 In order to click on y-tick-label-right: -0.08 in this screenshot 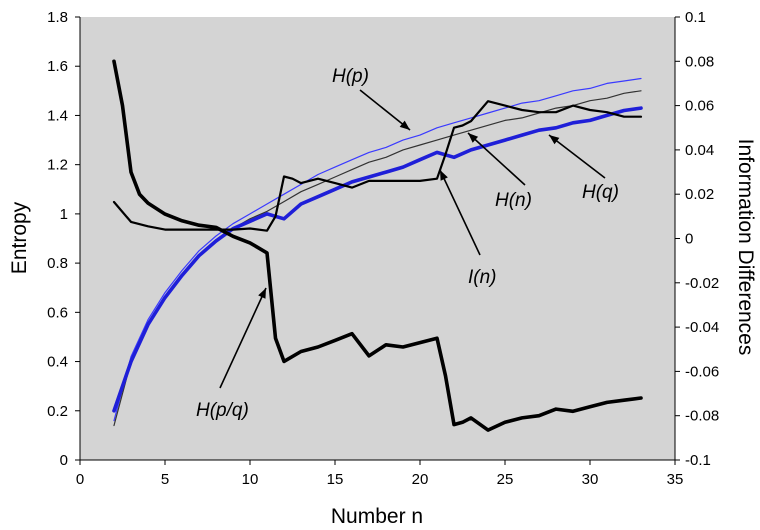, I will do `click(702, 416)`.